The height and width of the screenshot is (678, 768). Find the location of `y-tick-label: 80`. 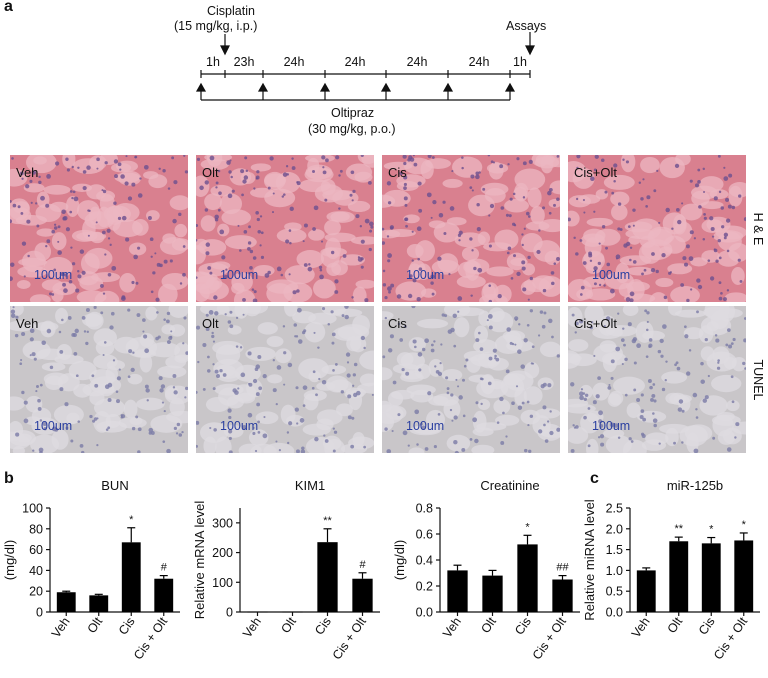

y-tick-label: 80 is located at coordinates (36, 529).